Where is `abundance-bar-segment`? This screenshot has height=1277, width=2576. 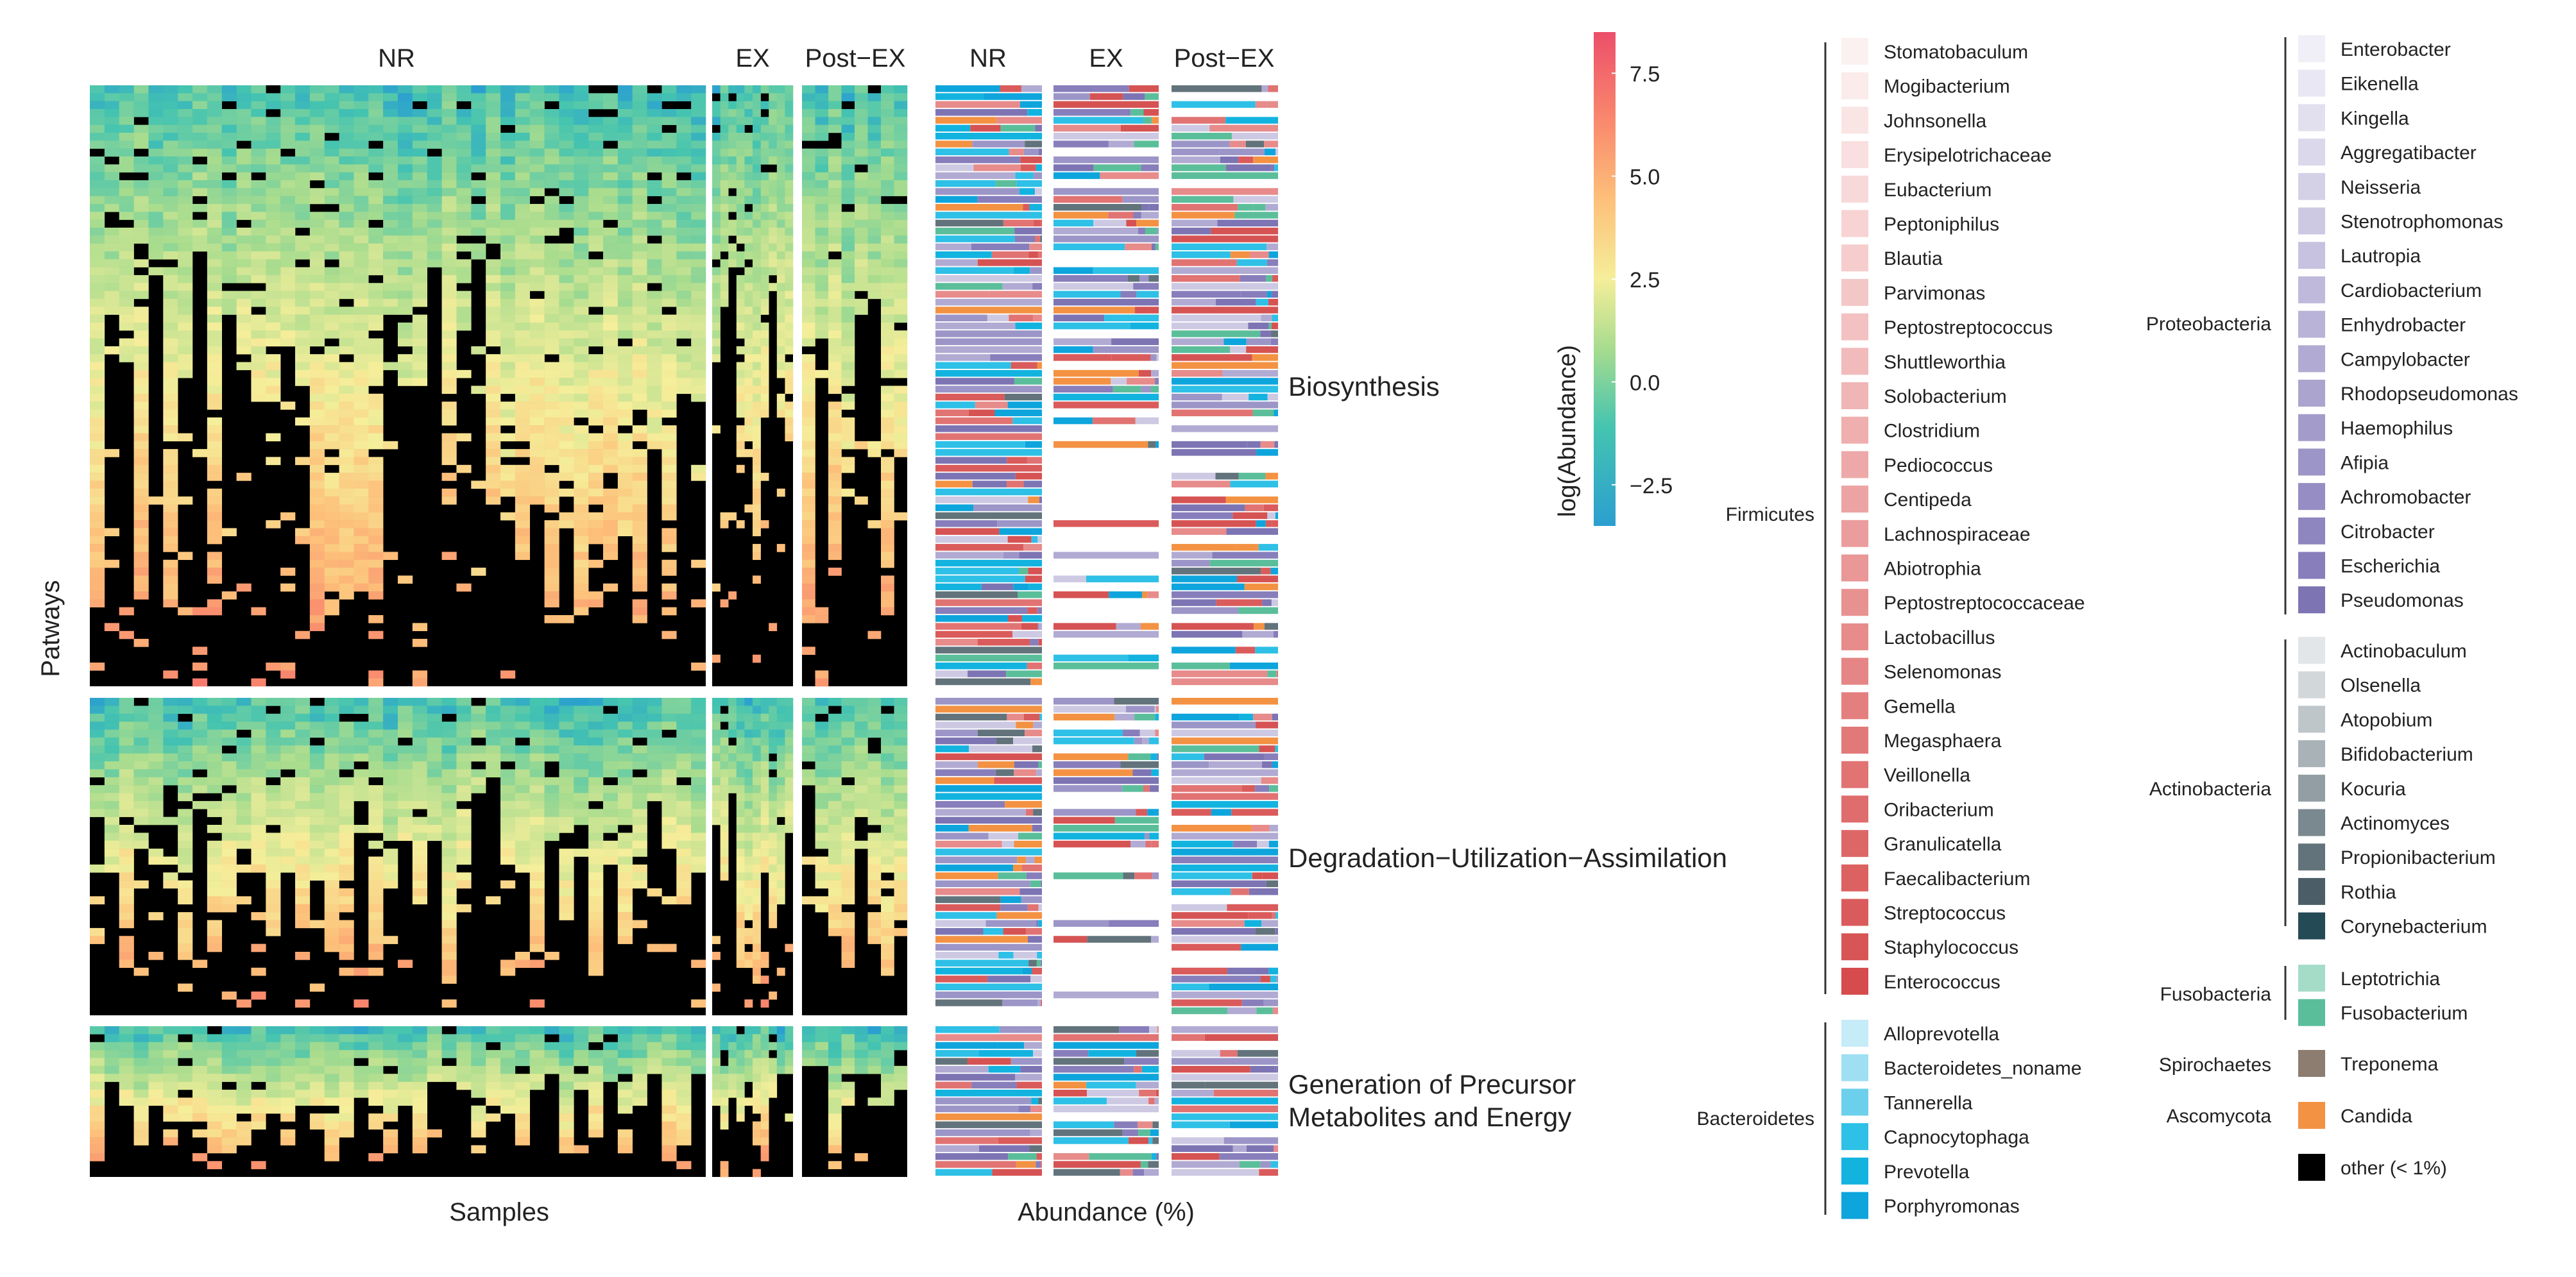 abundance-bar-segment is located at coordinates (972, 152).